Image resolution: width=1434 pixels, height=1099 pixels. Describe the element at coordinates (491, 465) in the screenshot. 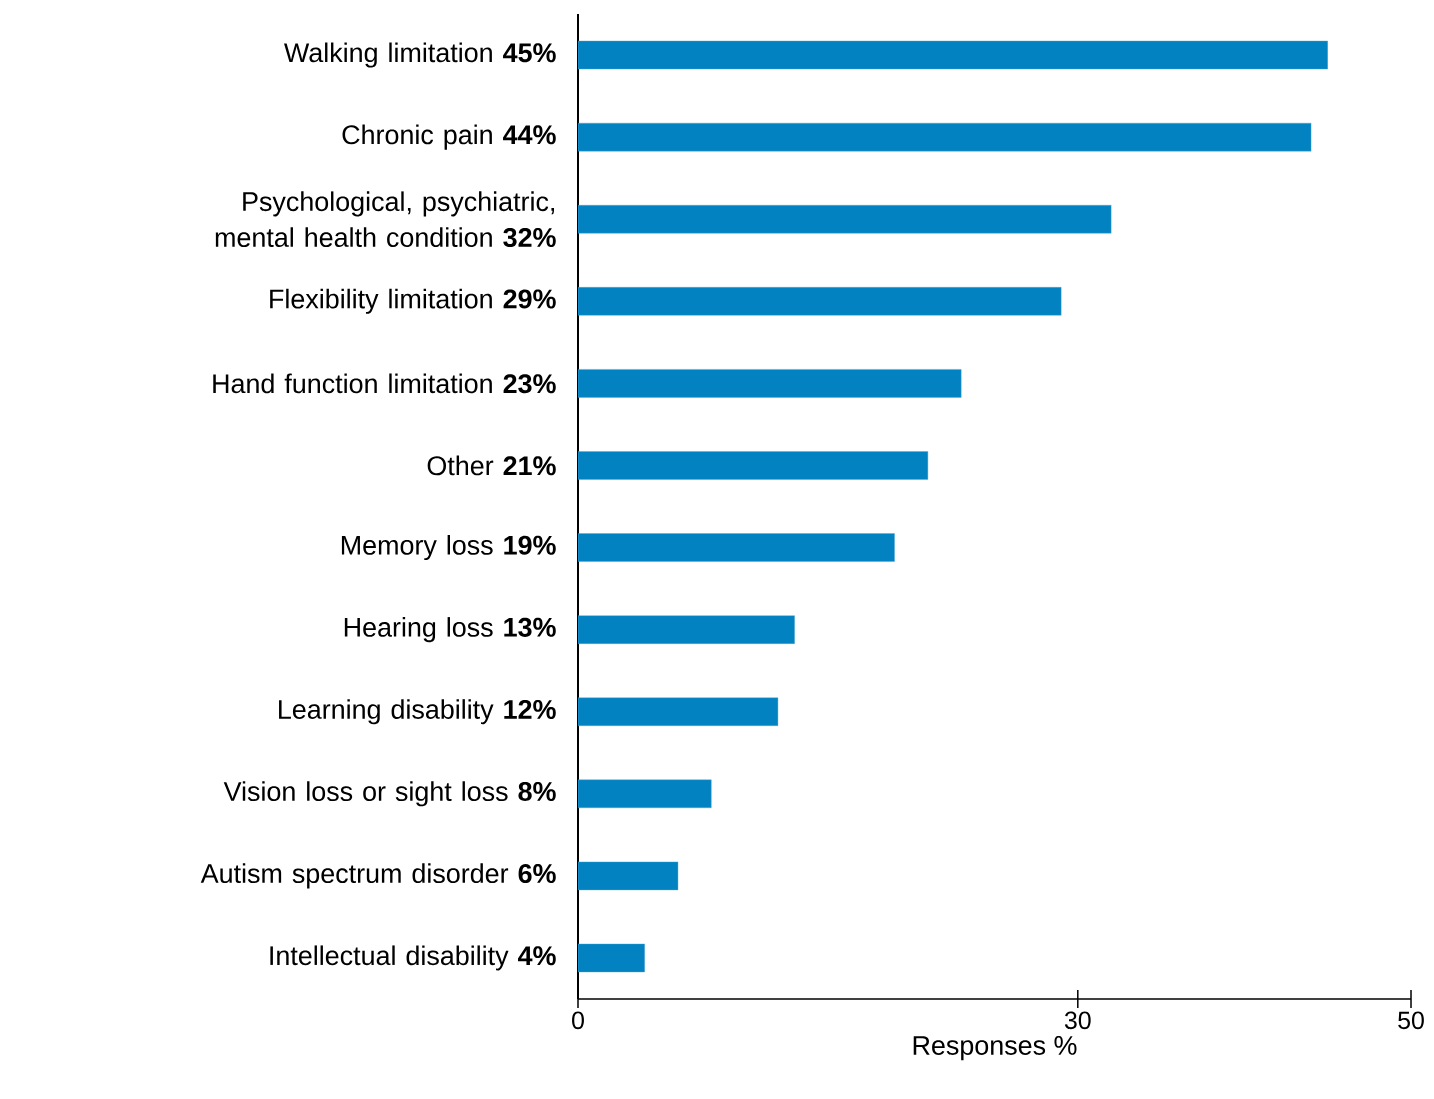

I see `y-tick-label: Other 21%` at that location.